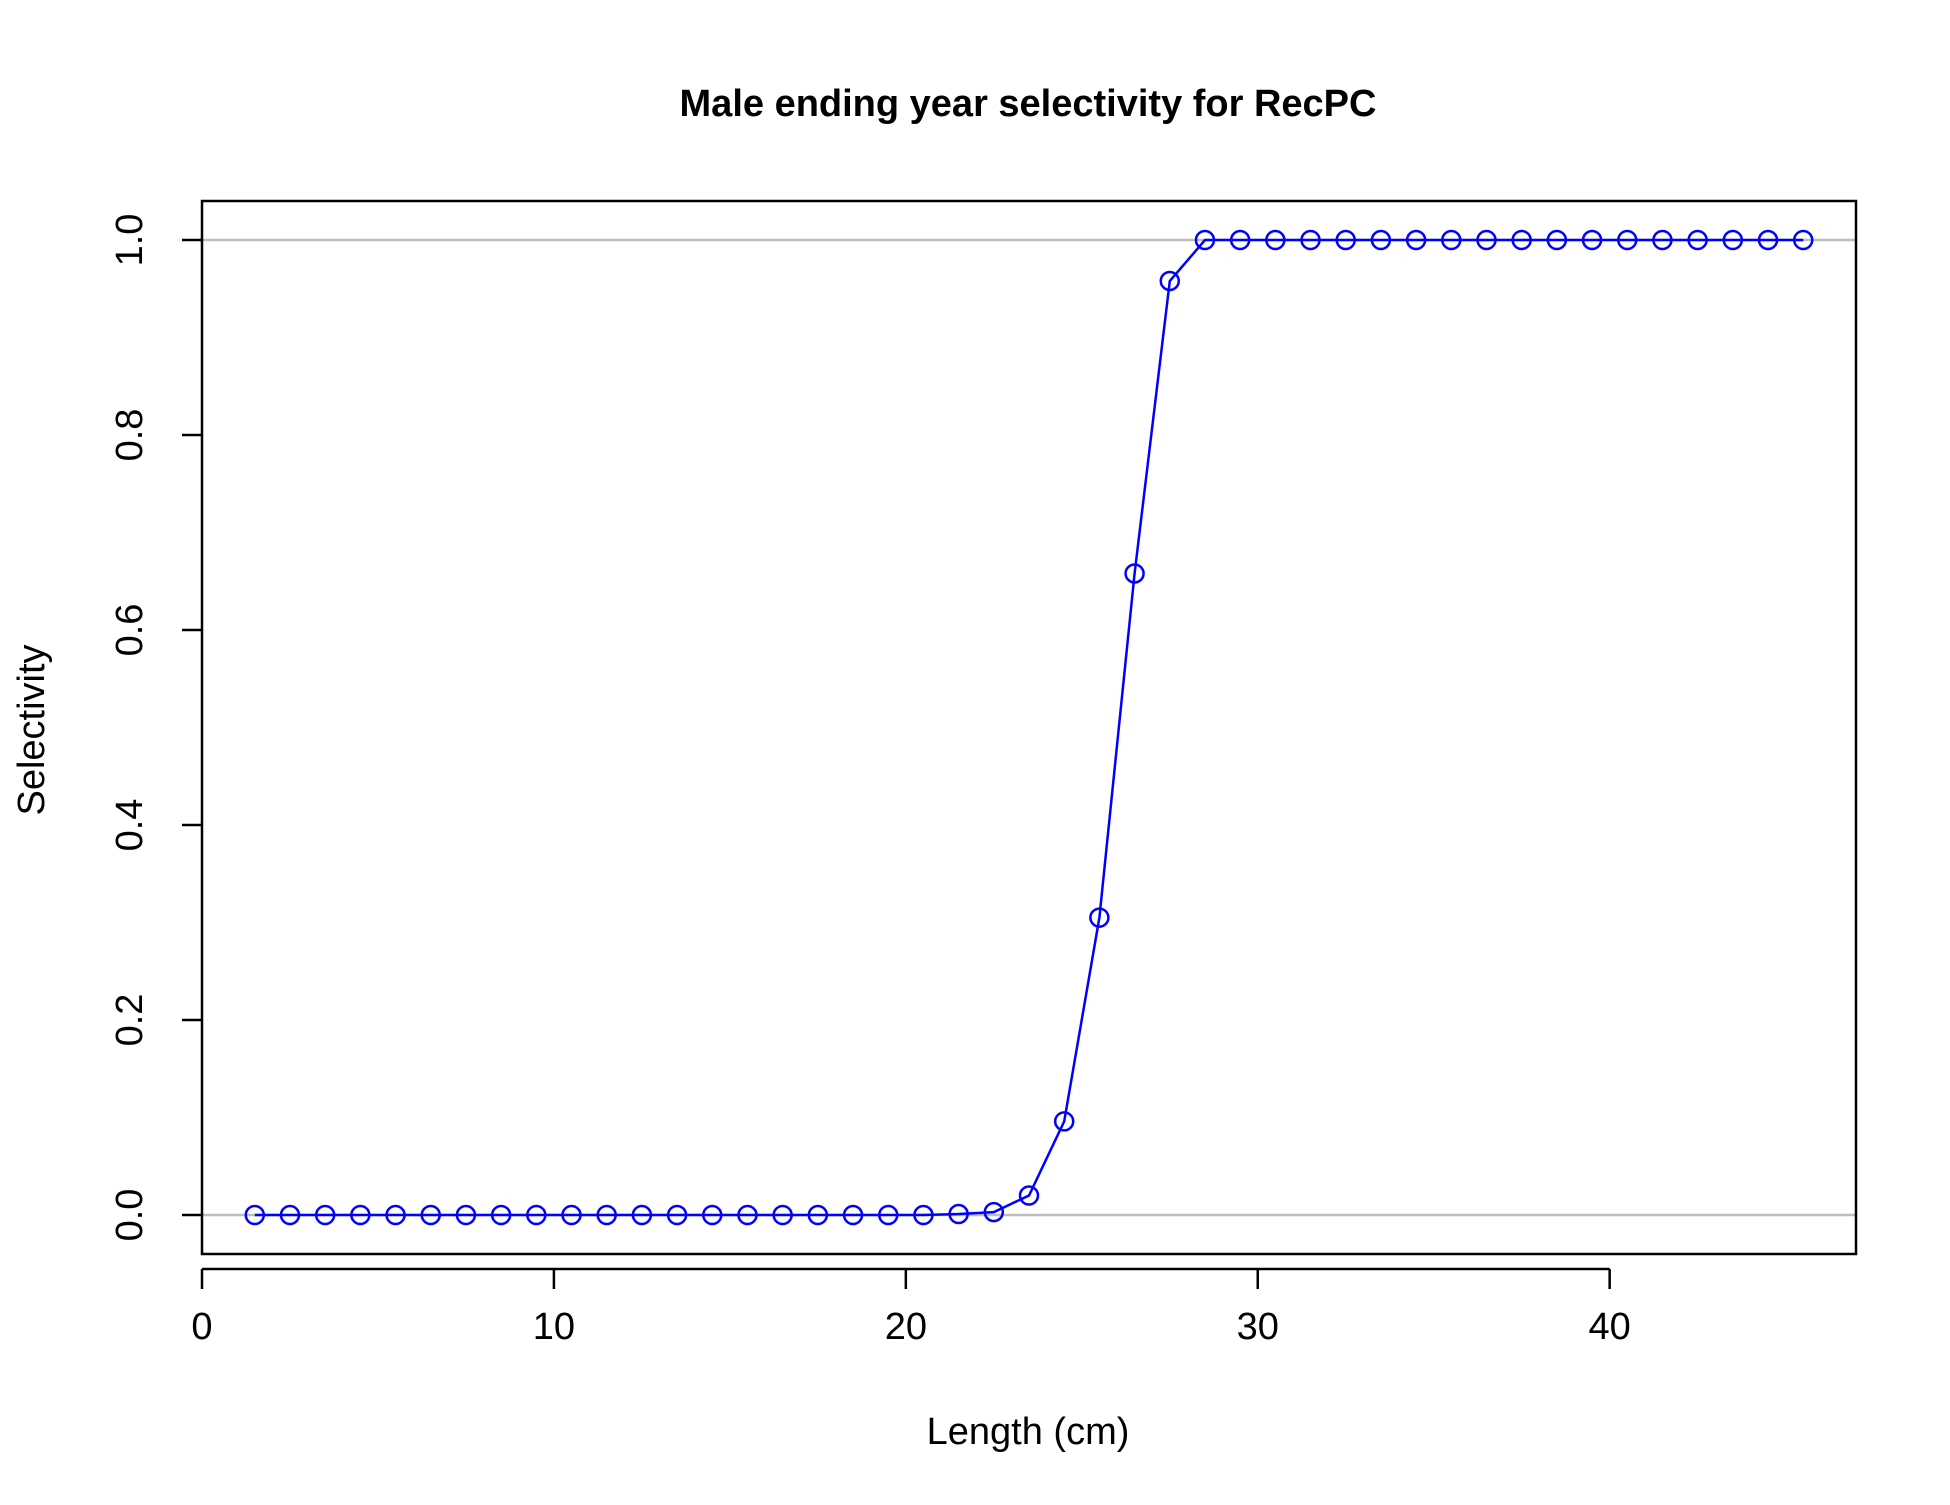  I want to click on y-tick-label: 0.2, so click(130, 1020).